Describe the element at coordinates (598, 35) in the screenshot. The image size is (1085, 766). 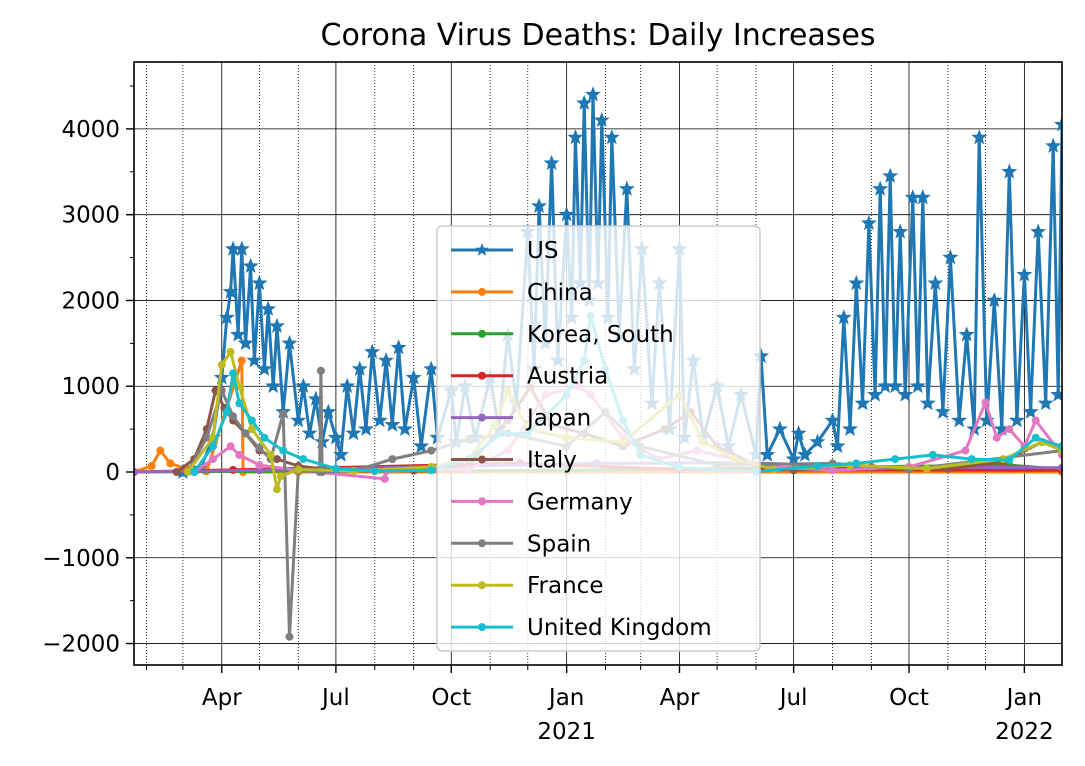
I see `chart-title: Corona Virus Deaths: Daily Increases` at that location.